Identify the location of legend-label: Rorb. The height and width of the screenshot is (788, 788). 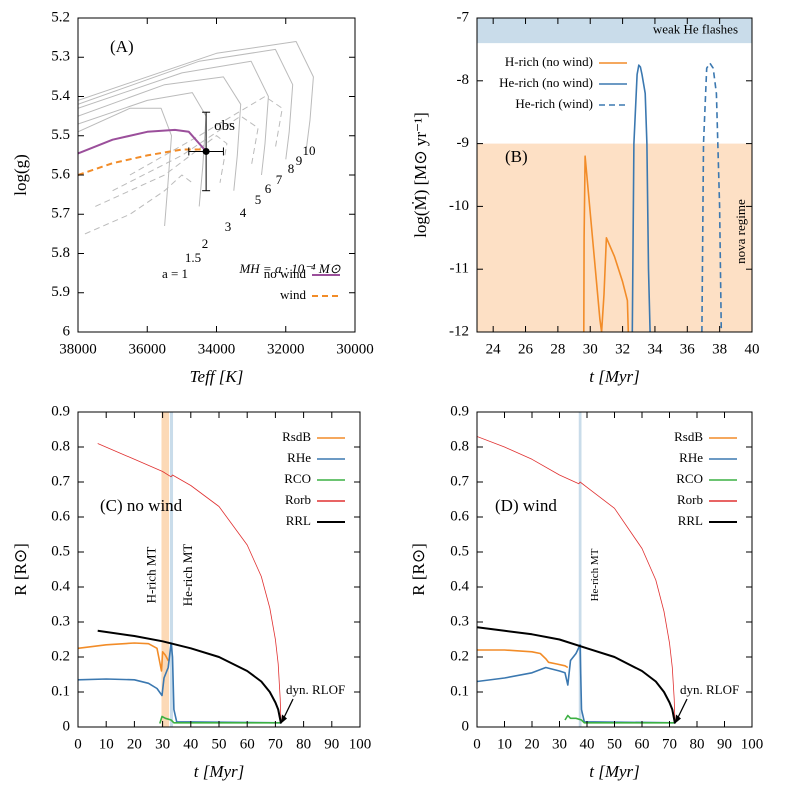
(690, 499).